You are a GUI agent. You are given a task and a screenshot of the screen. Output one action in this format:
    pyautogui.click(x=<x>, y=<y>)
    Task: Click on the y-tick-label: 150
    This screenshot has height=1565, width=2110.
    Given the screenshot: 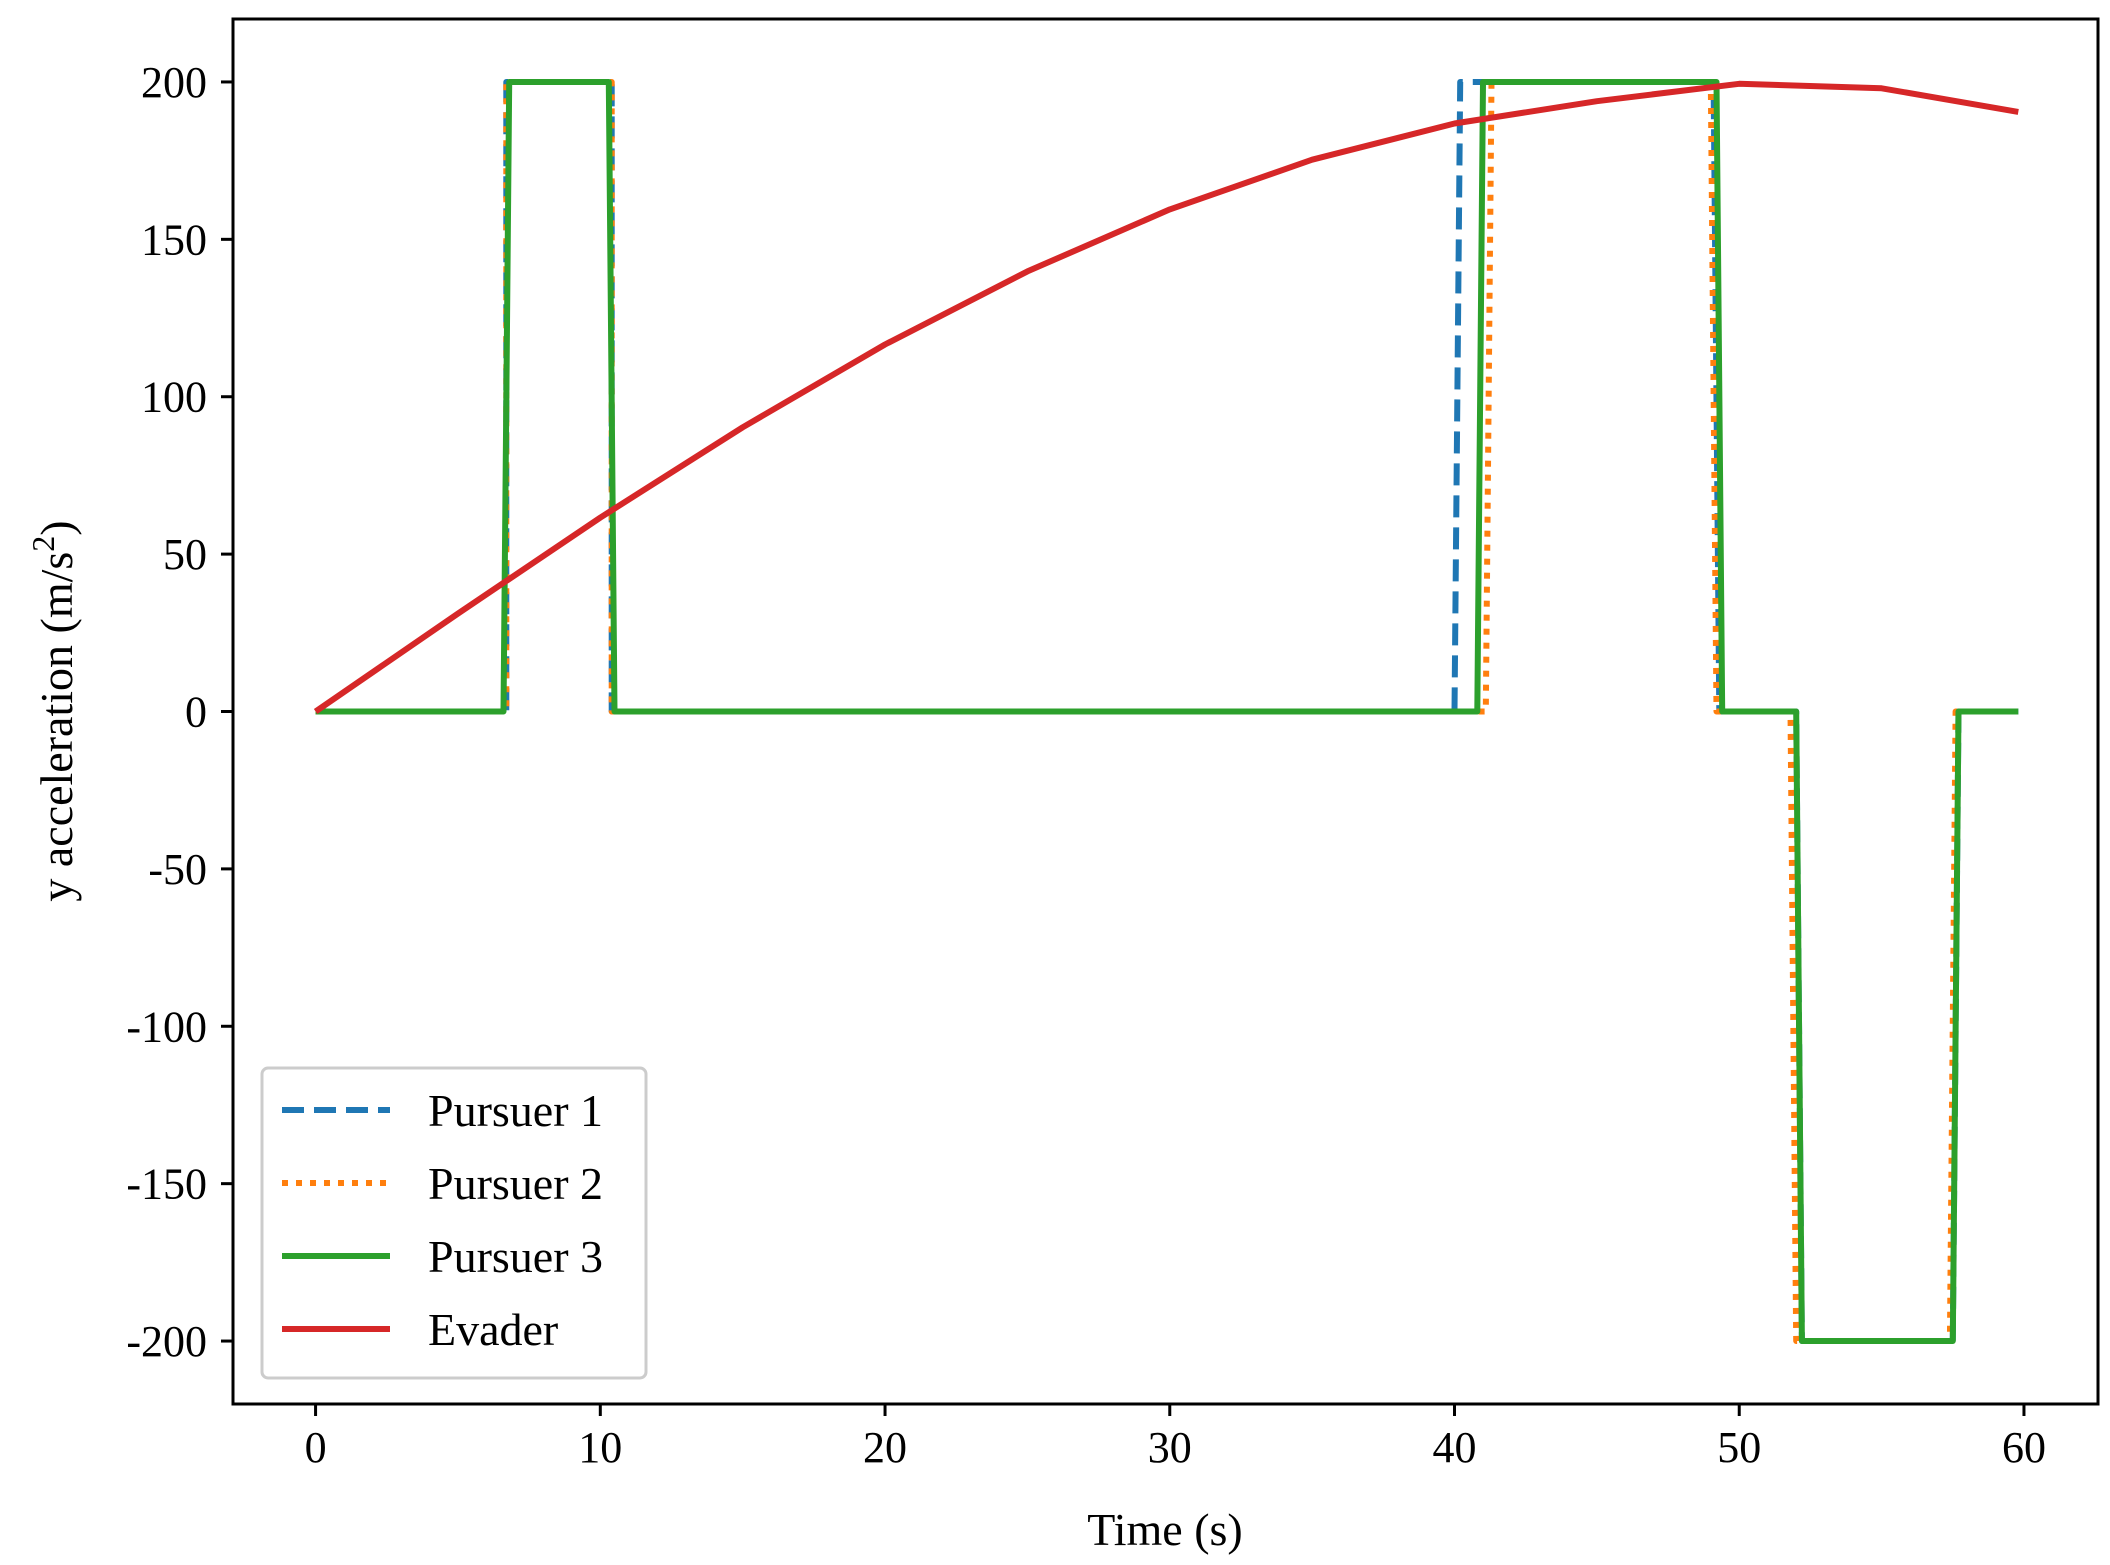 What is the action you would take?
    pyautogui.click(x=174, y=239)
    